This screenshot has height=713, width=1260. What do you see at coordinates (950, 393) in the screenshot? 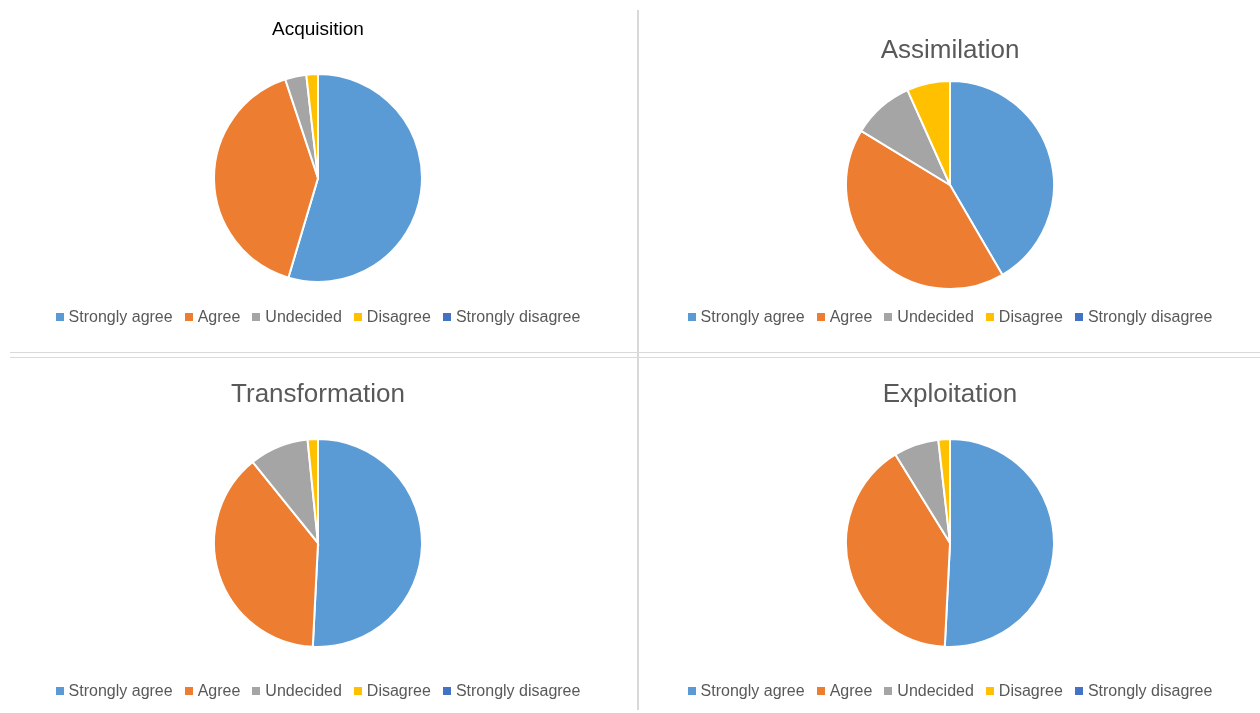
I see `chart-title: Exploitation` at bounding box center [950, 393].